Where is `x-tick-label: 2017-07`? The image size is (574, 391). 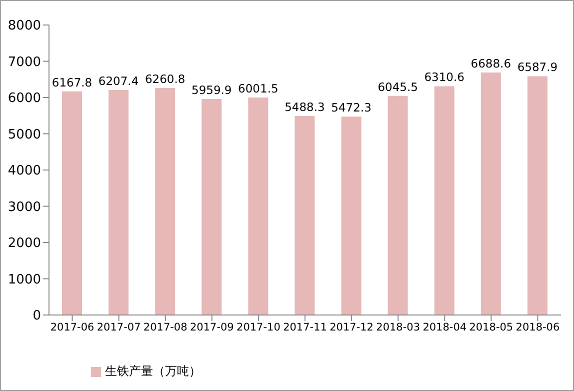
x-tick-label: 2017-07 is located at coordinates (118, 327).